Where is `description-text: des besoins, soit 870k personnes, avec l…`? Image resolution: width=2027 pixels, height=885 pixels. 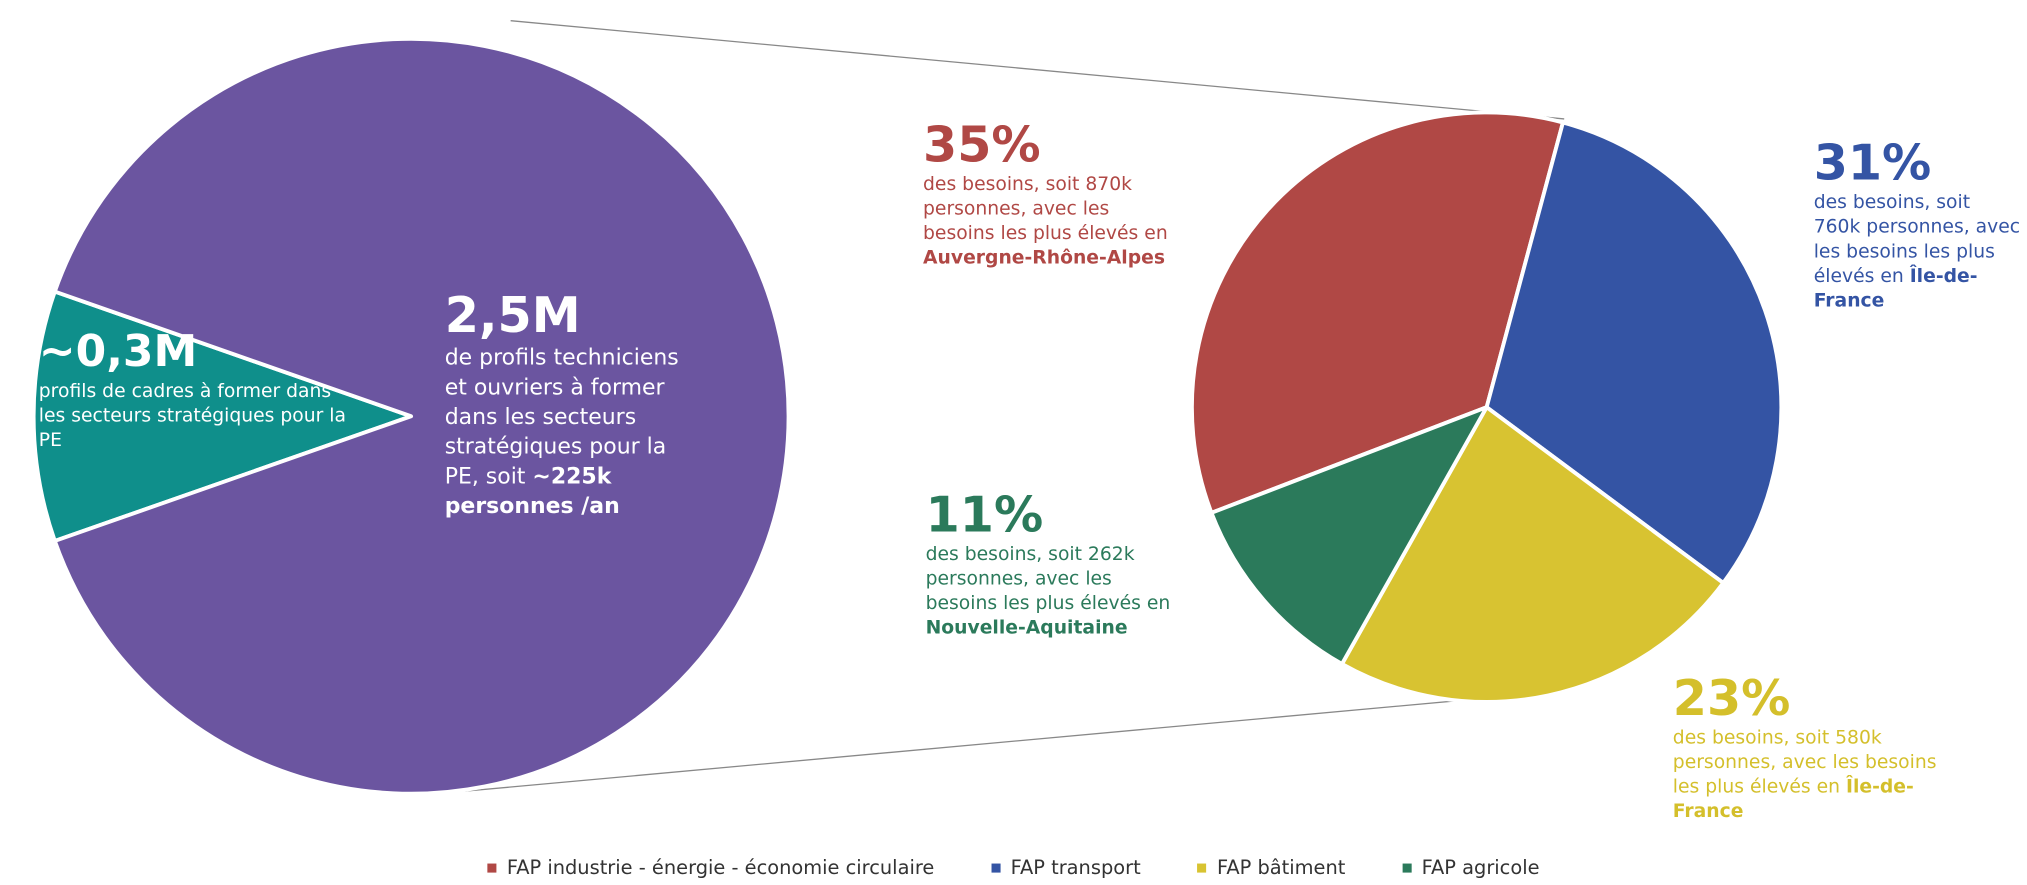 description-text: des besoins, soit 870k personnes, avec l… is located at coordinates (1045, 209).